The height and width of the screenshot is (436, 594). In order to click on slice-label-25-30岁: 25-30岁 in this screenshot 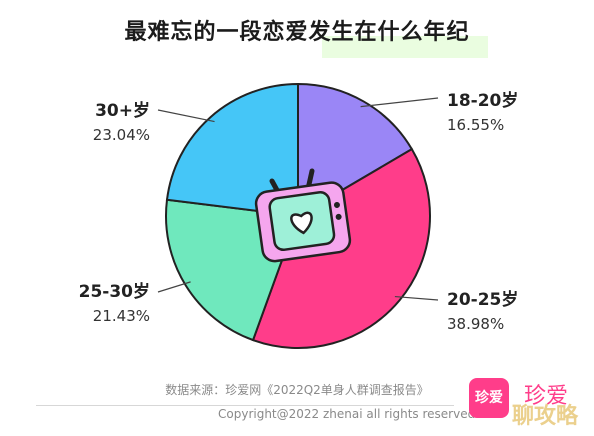, I will do `click(114, 291)`.